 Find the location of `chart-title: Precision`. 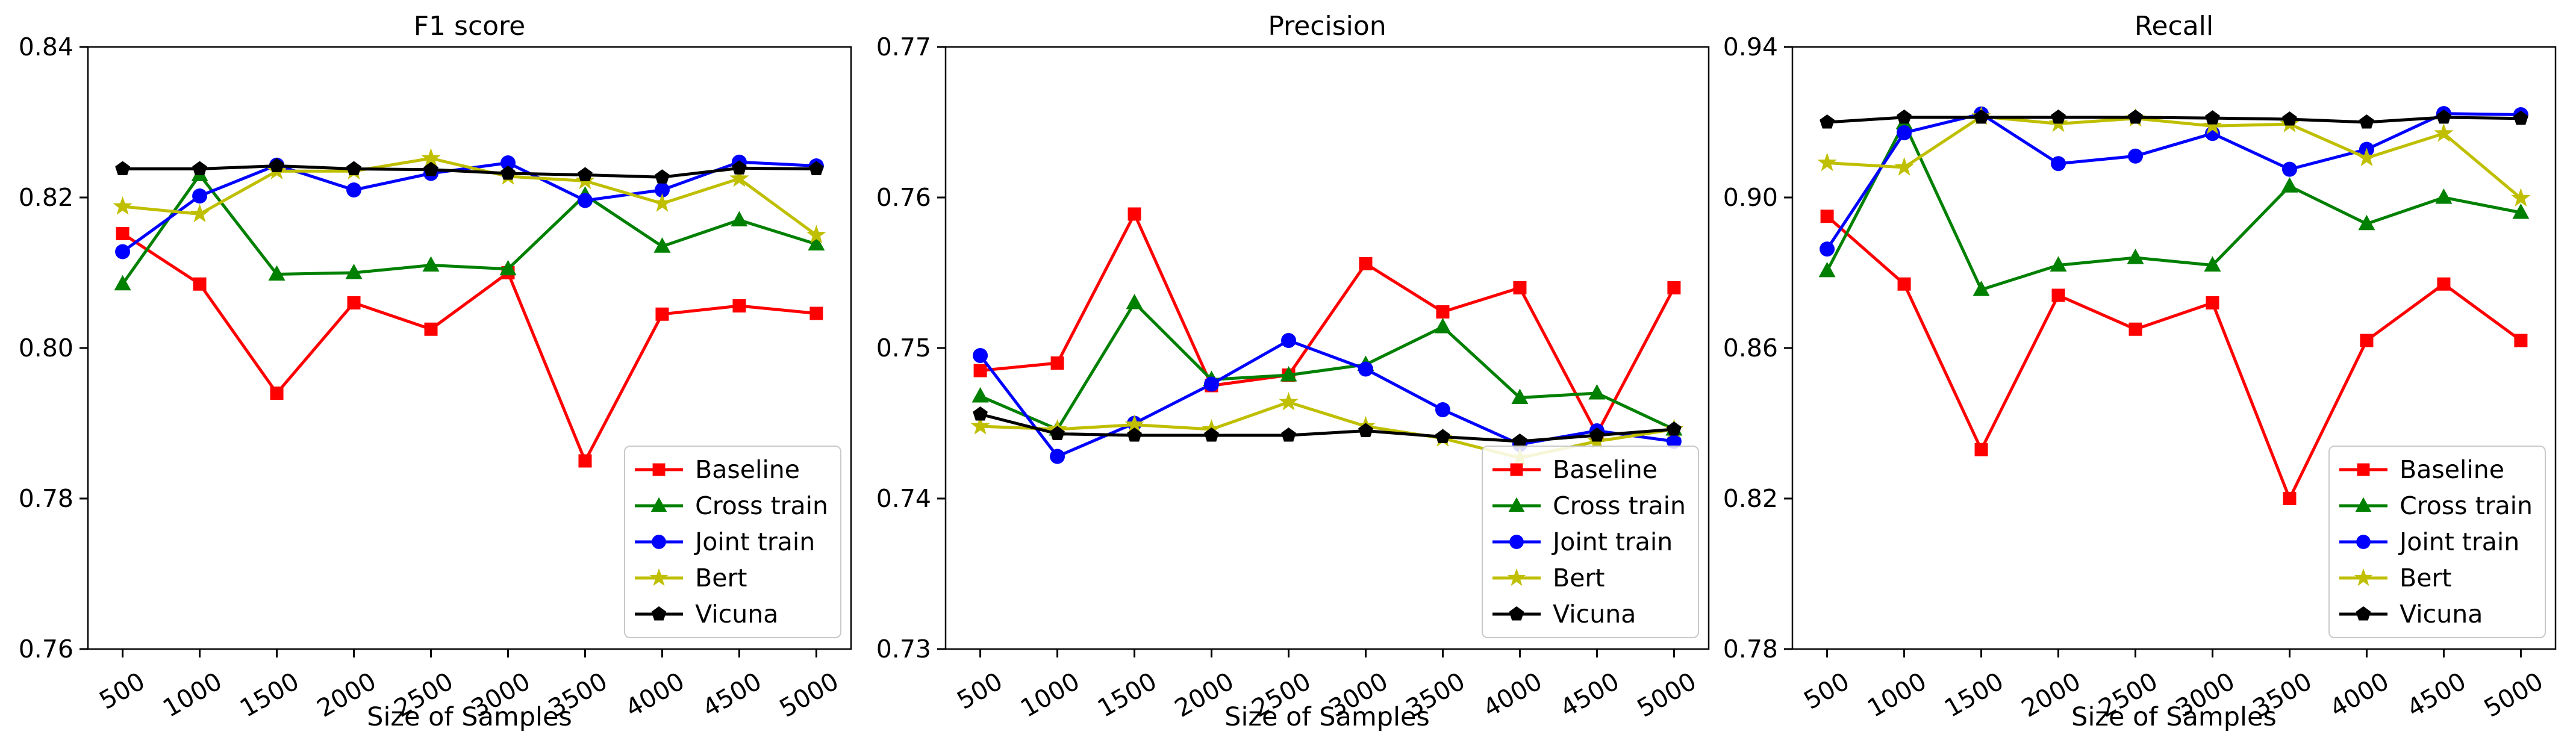

chart-title: Precision is located at coordinates (1327, 26).